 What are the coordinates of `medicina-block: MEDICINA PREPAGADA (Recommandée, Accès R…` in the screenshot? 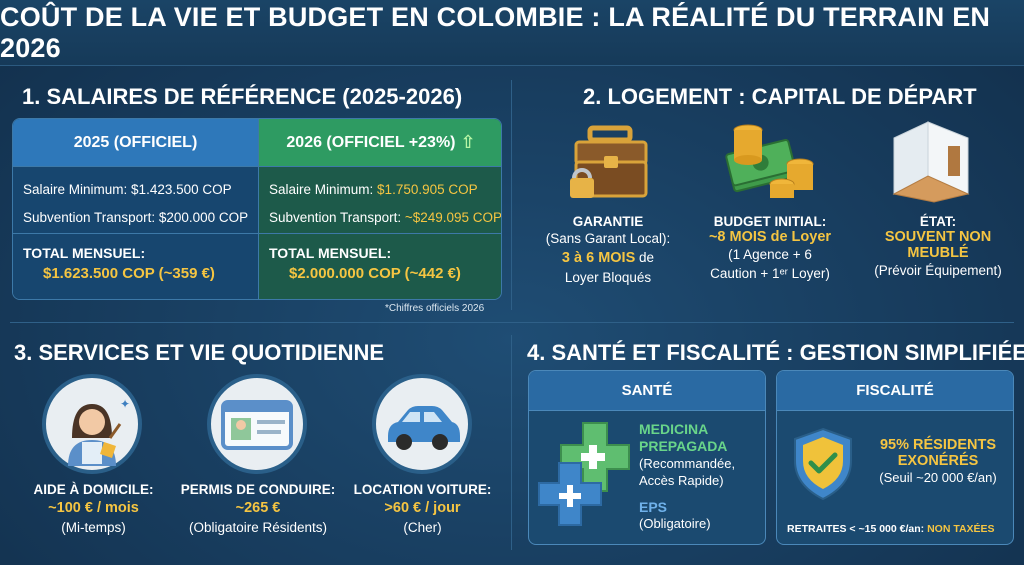 It's located at (701, 455).